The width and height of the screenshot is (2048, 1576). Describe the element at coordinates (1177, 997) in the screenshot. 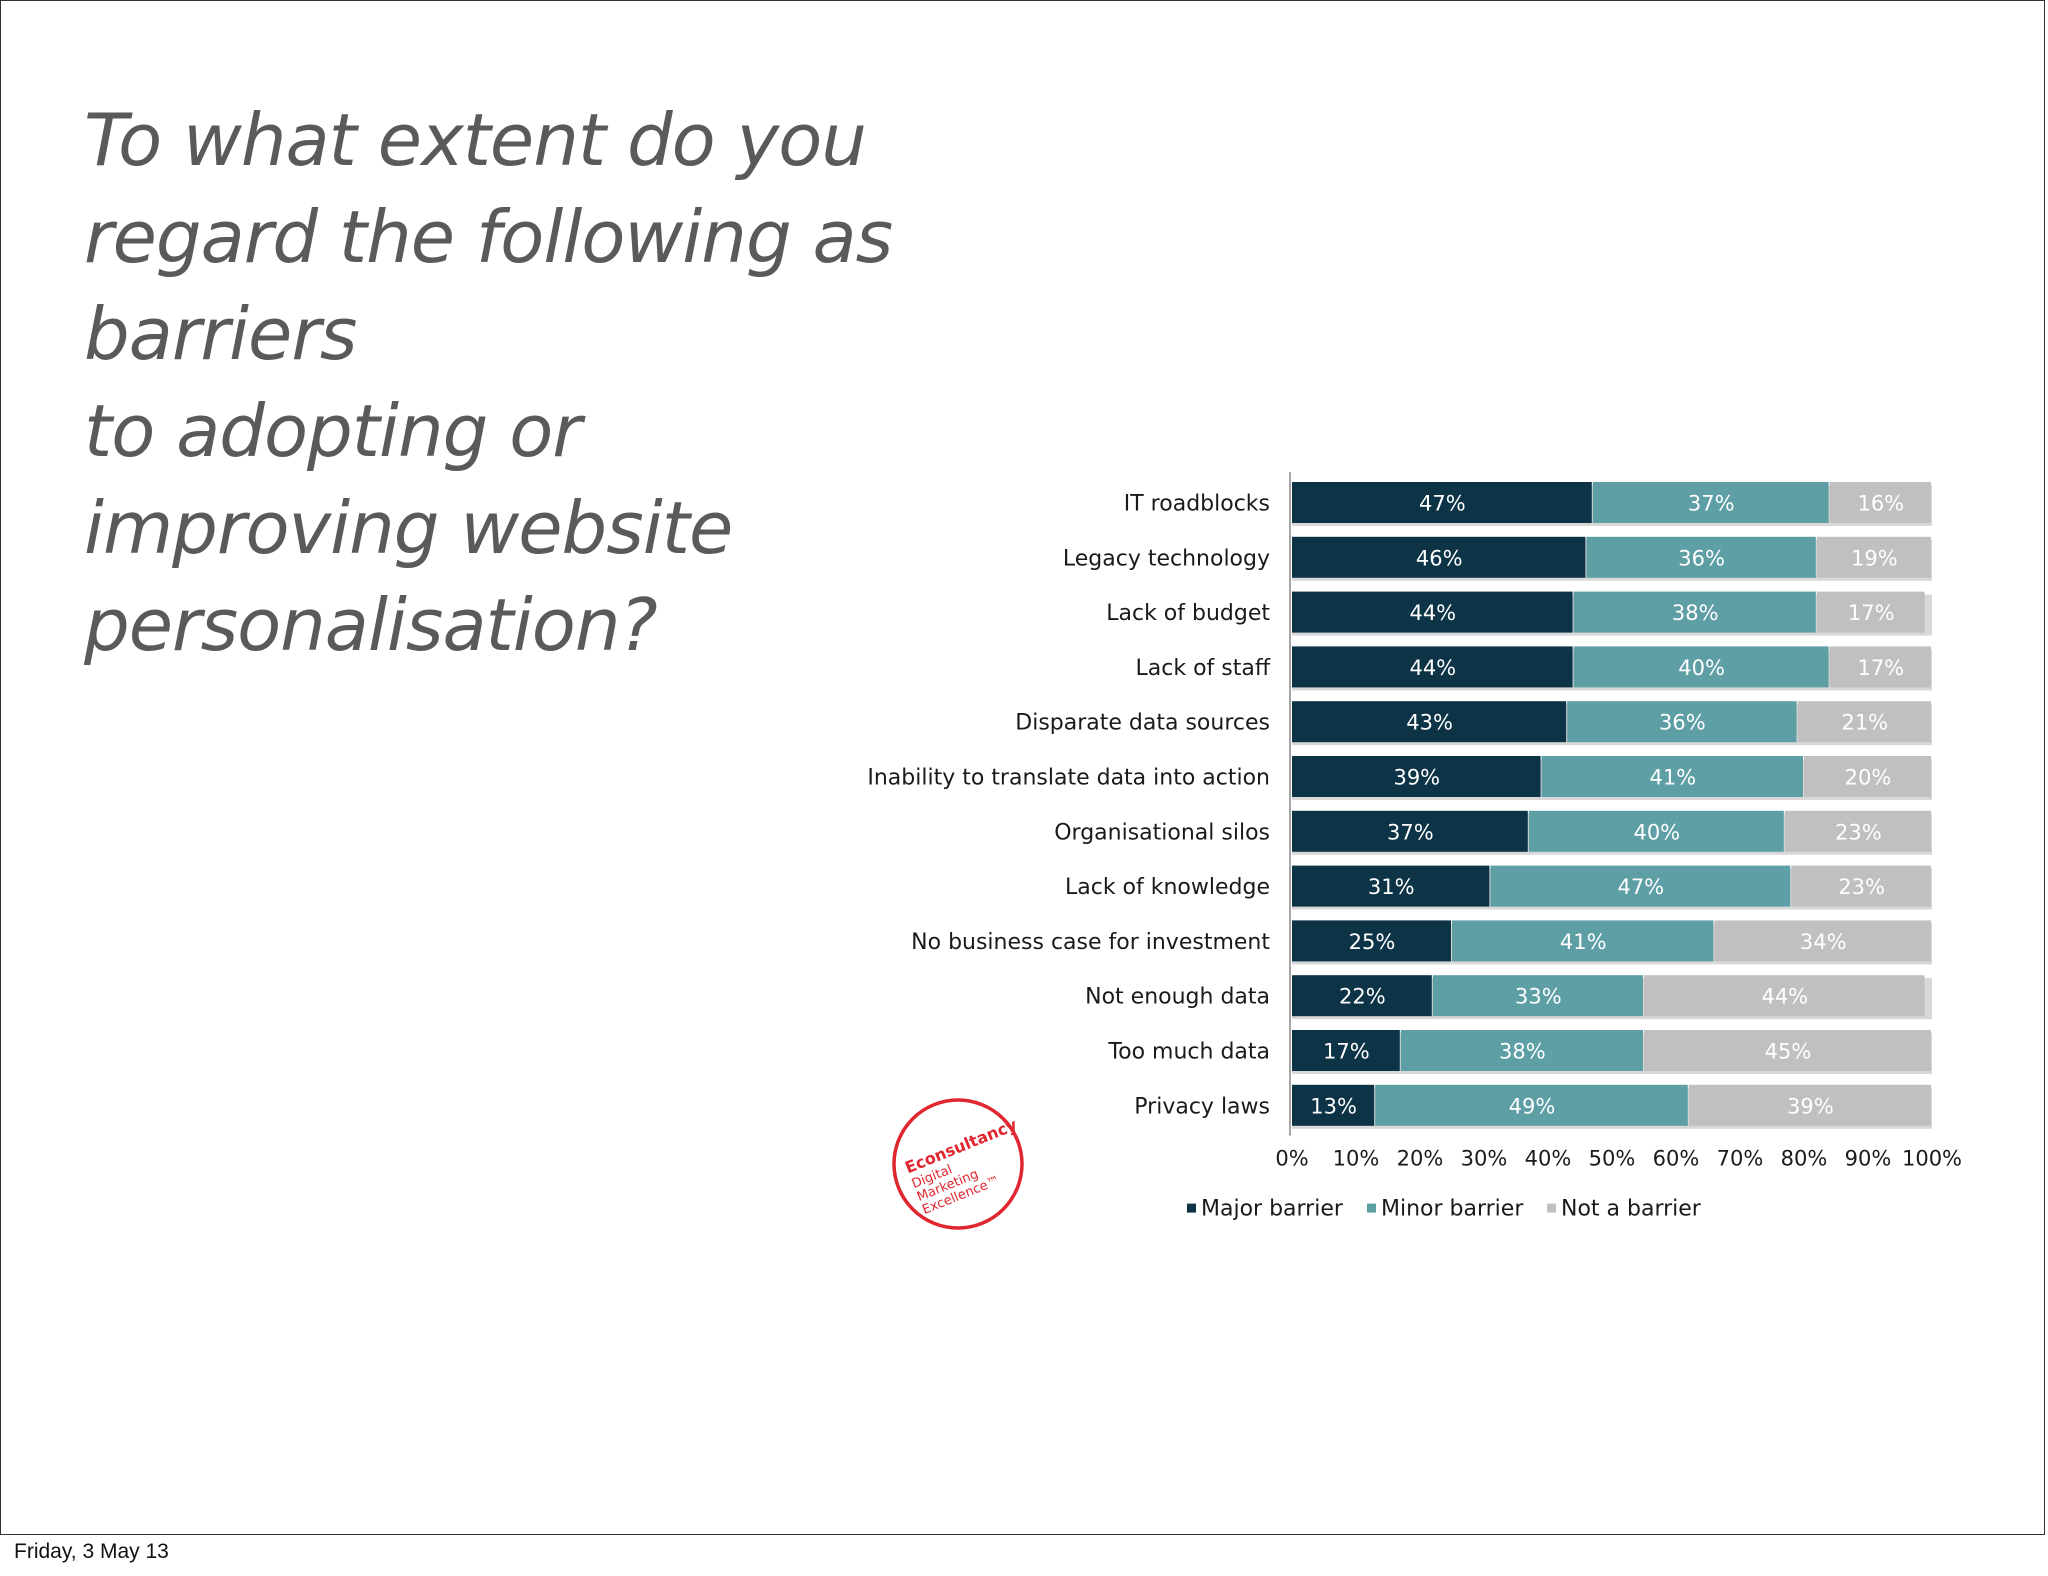

I see `category-label: Not enough data` at that location.